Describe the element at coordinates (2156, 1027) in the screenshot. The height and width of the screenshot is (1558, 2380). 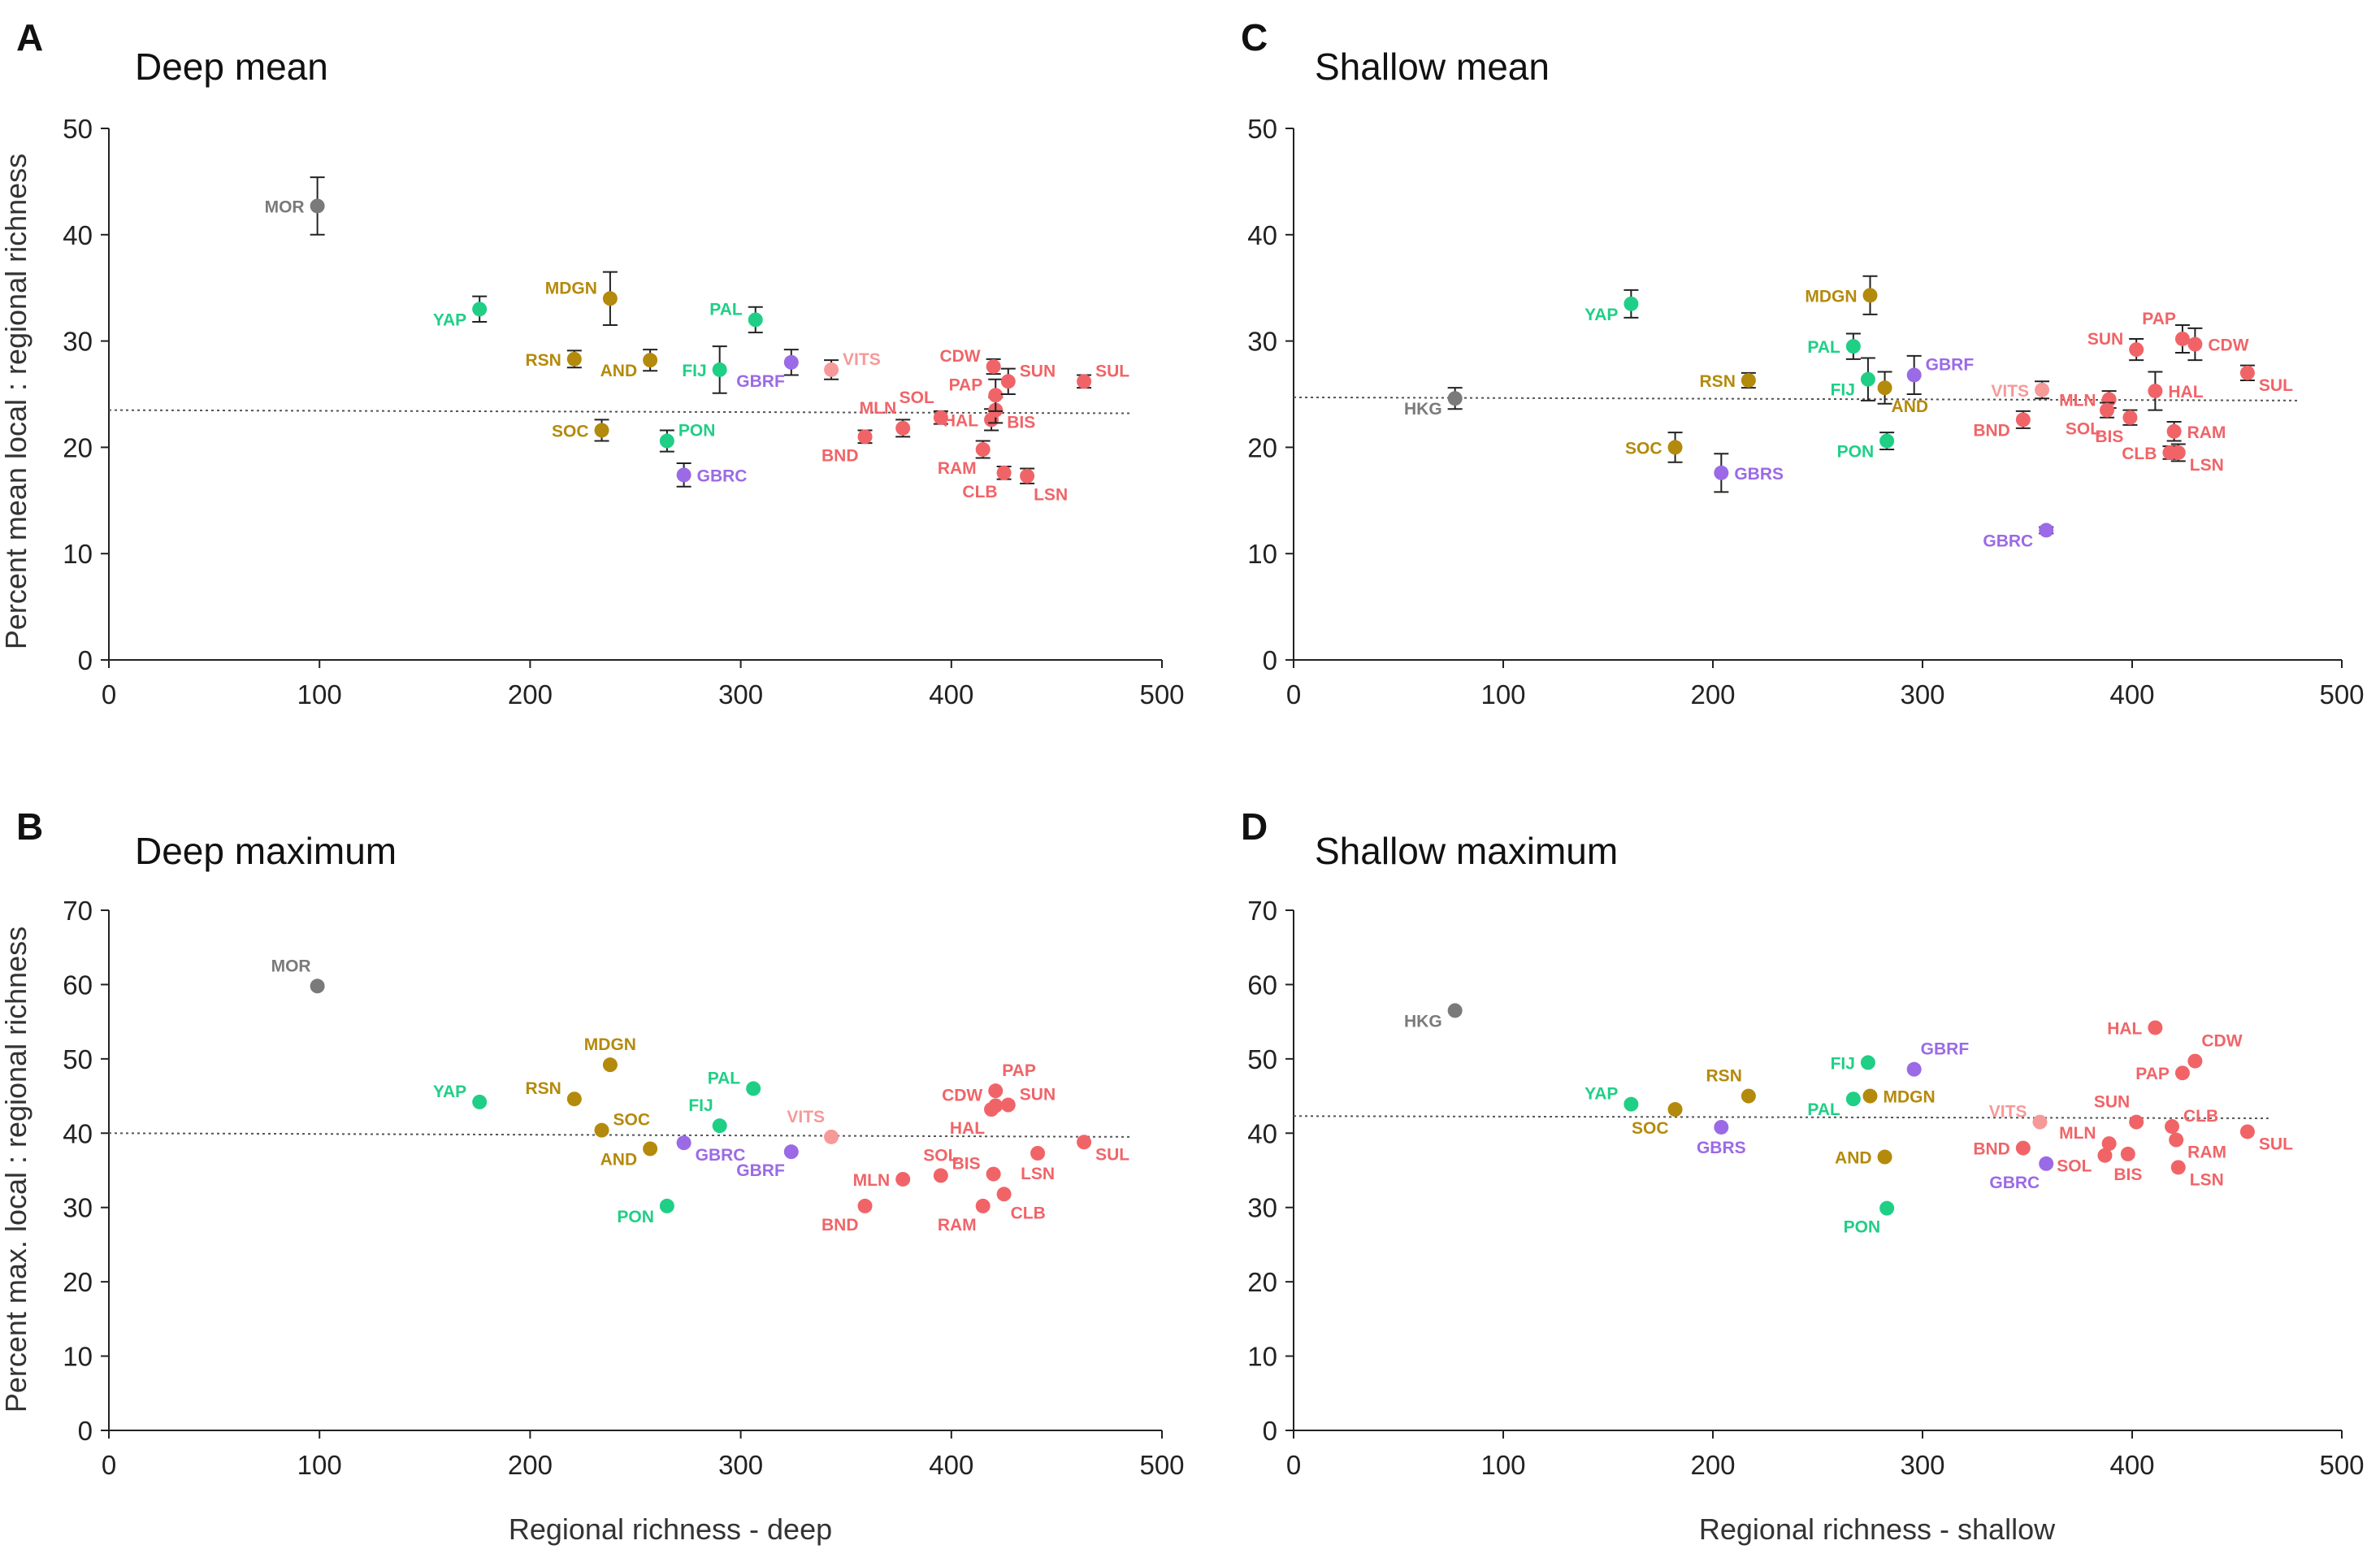
I see `data-point-hal` at that location.